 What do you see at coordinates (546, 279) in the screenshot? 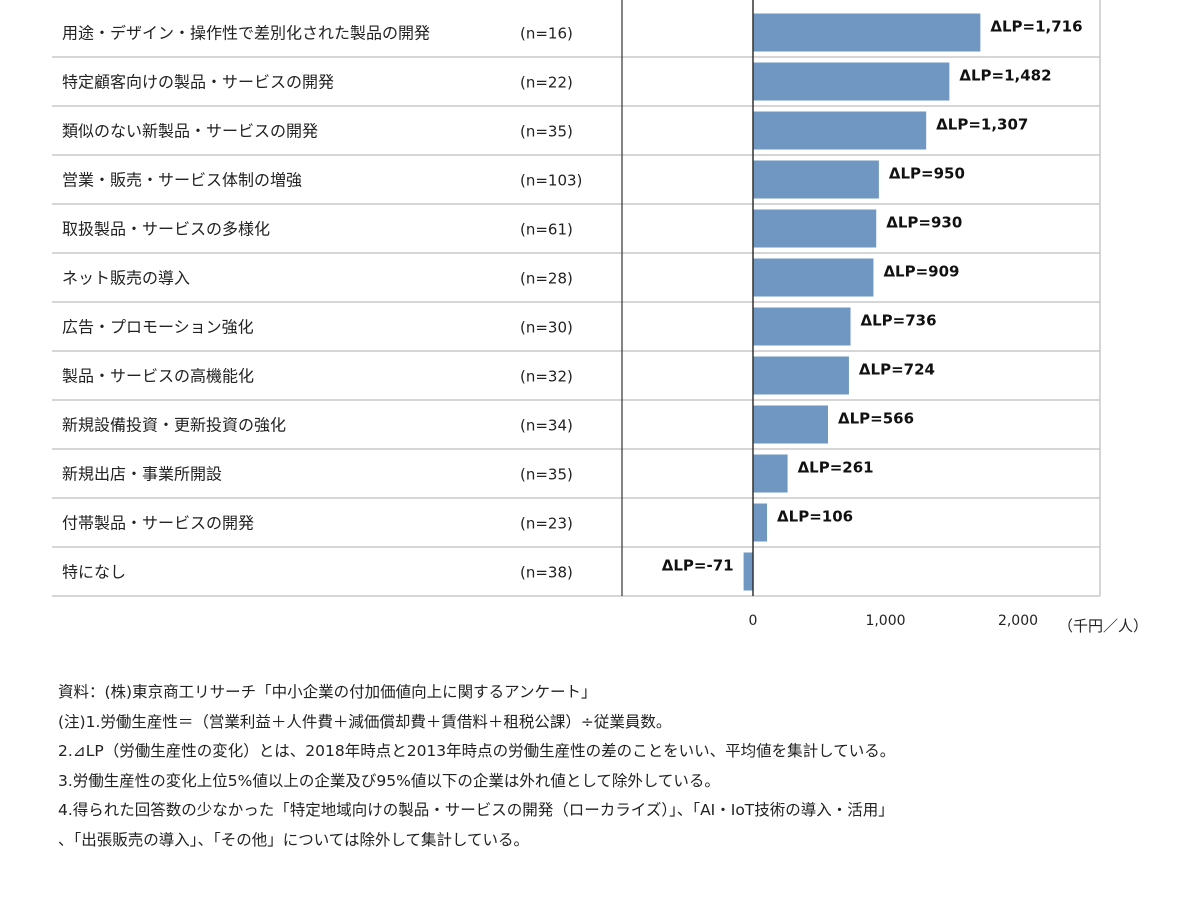
I see `sample-size-label: (n=28)` at bounding box center [546, 279].